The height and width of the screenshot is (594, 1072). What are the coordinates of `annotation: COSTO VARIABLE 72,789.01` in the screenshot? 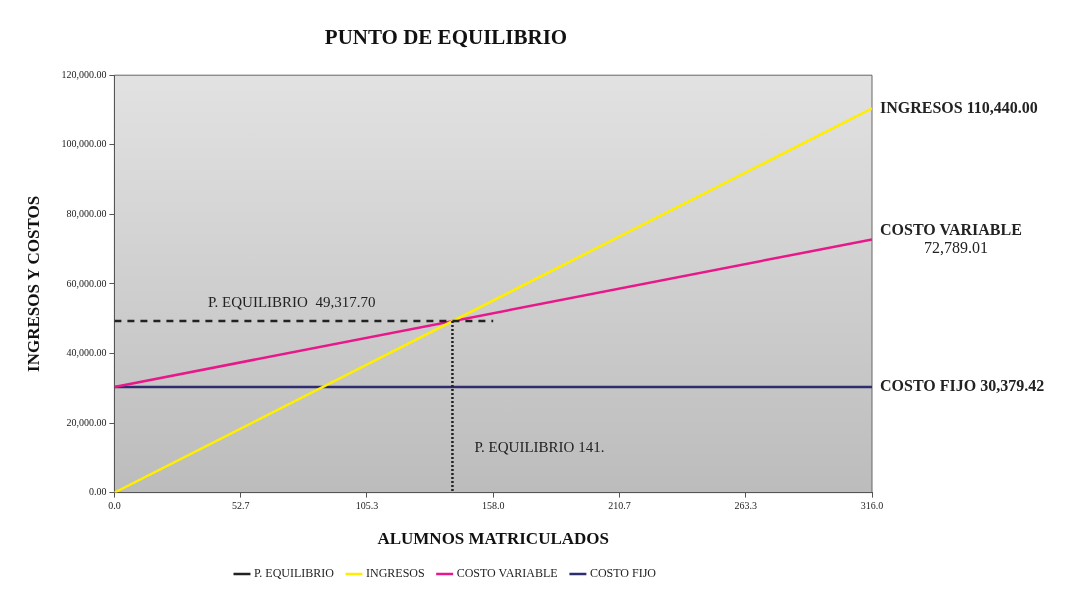 It's located at (951, 238).